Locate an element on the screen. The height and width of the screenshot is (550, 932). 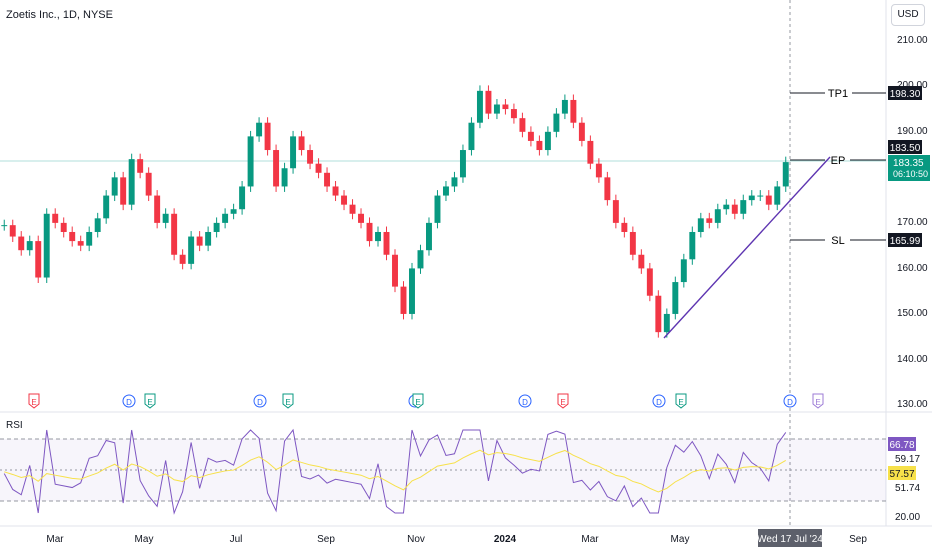
rsi-value-text: 66.78 is located at coordinates (901, 445).